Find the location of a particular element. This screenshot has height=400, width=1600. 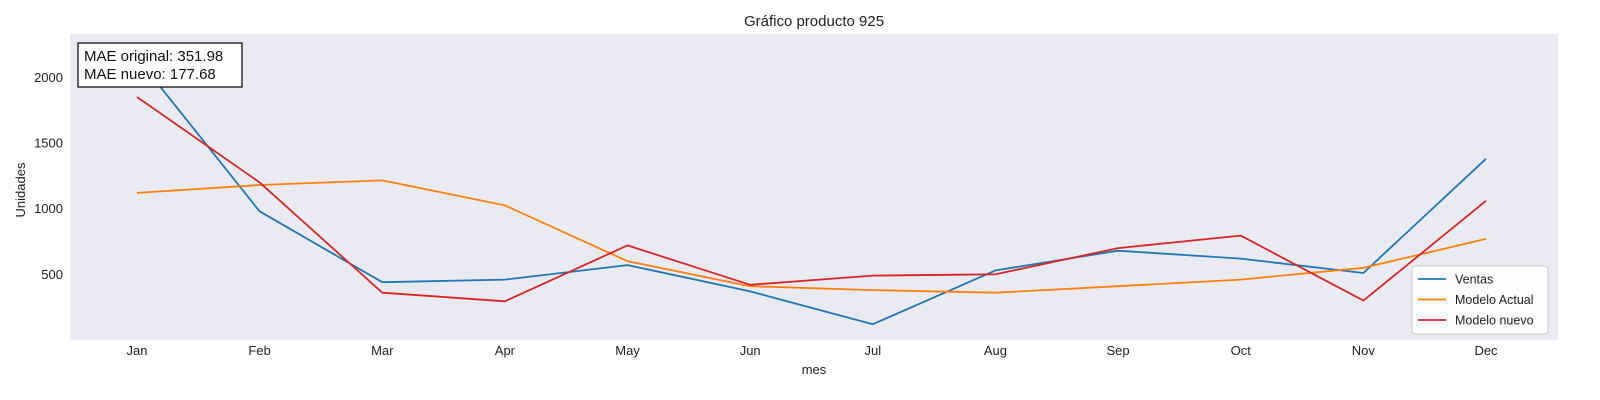

x-tick-label: Oct is located at coordinates (1241, 350).